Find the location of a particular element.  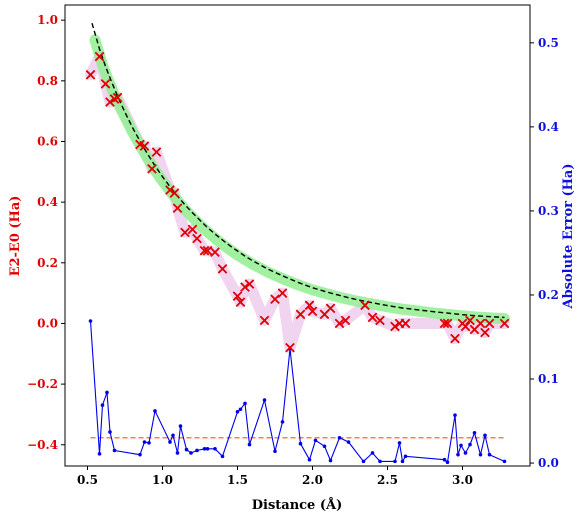

x-tick-label: 2.5 is located at coordinates (387, 480).